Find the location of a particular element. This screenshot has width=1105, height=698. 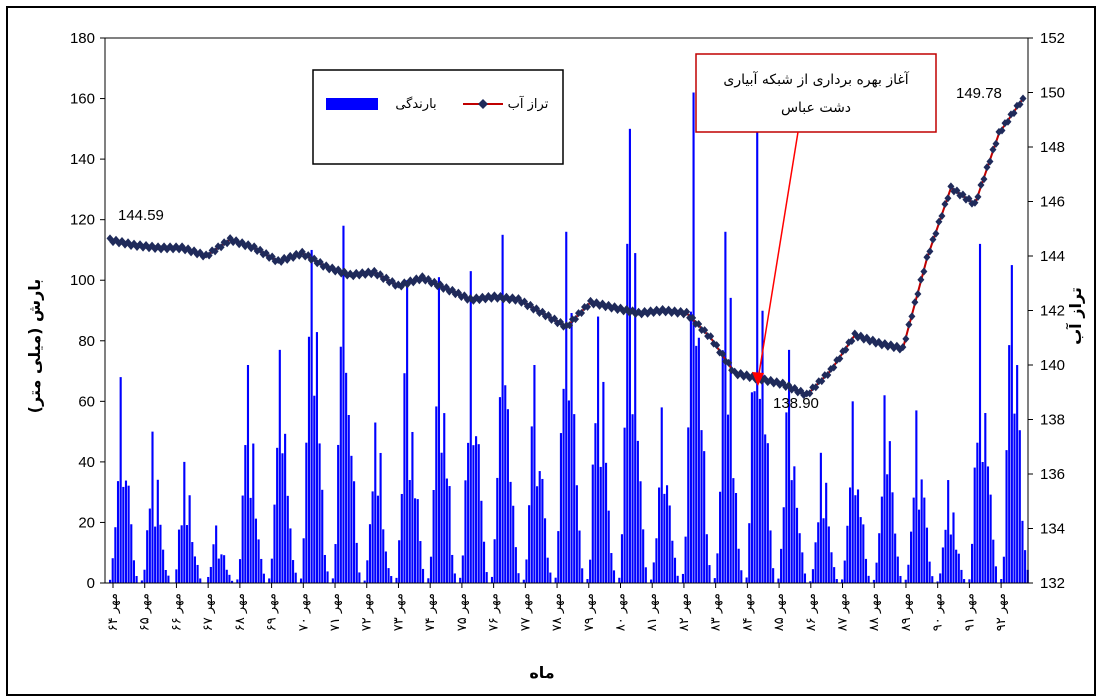

event-arrow-head is located at coordinates (758, 379).